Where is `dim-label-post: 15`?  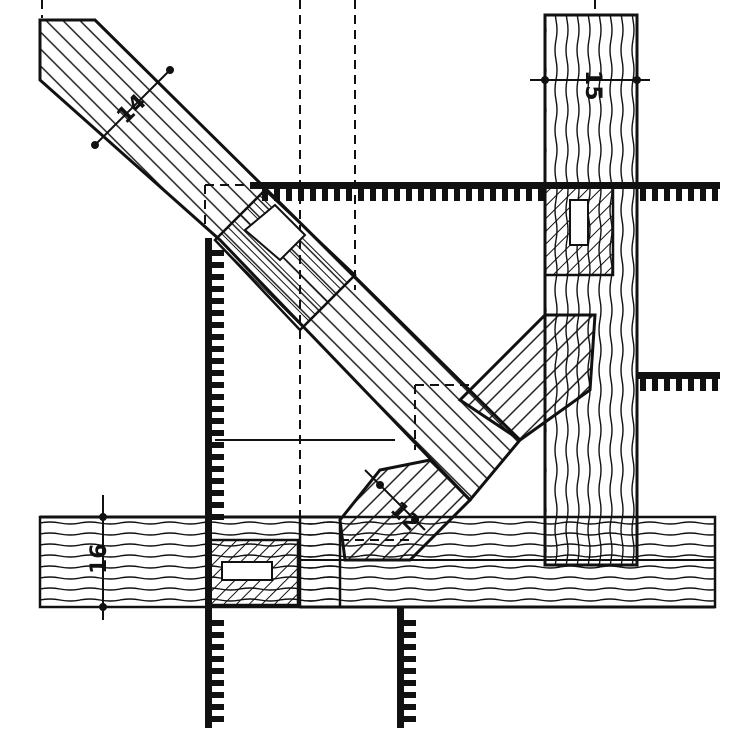 dim-label-post: 15 is located at coordinates (592, 85).